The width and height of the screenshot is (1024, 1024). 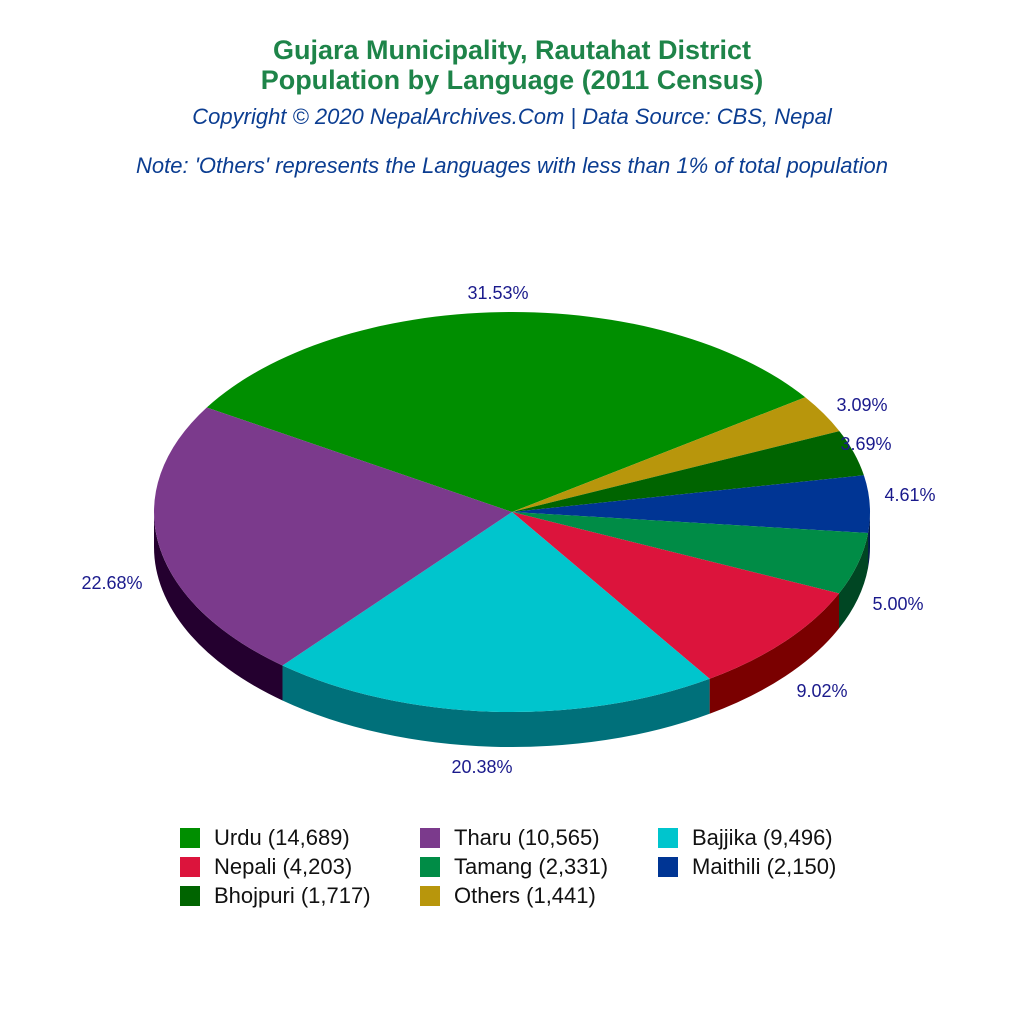 I want to click on legend-item-others: Others (1,441), so click(x=539, y=895).